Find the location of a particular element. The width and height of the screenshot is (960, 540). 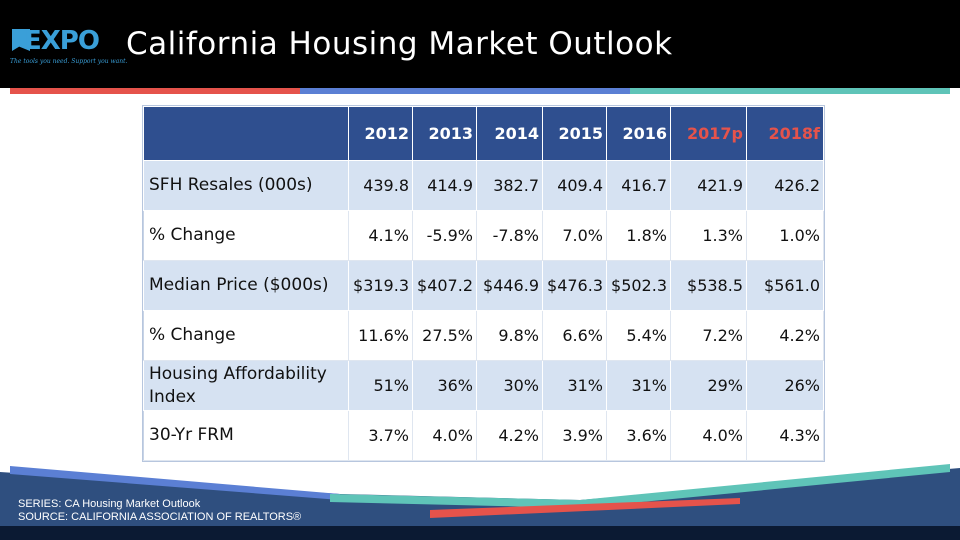

table-header-row: 2012 2013 2014 2015 2016 2017p 2018f is located at coordinates (483, 133).